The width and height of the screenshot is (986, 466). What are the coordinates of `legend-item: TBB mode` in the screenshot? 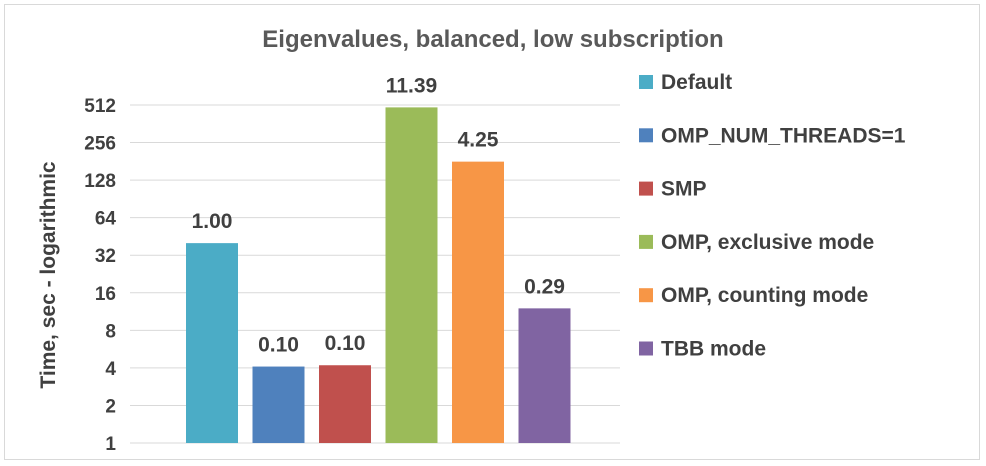 It's located at (702, 349).